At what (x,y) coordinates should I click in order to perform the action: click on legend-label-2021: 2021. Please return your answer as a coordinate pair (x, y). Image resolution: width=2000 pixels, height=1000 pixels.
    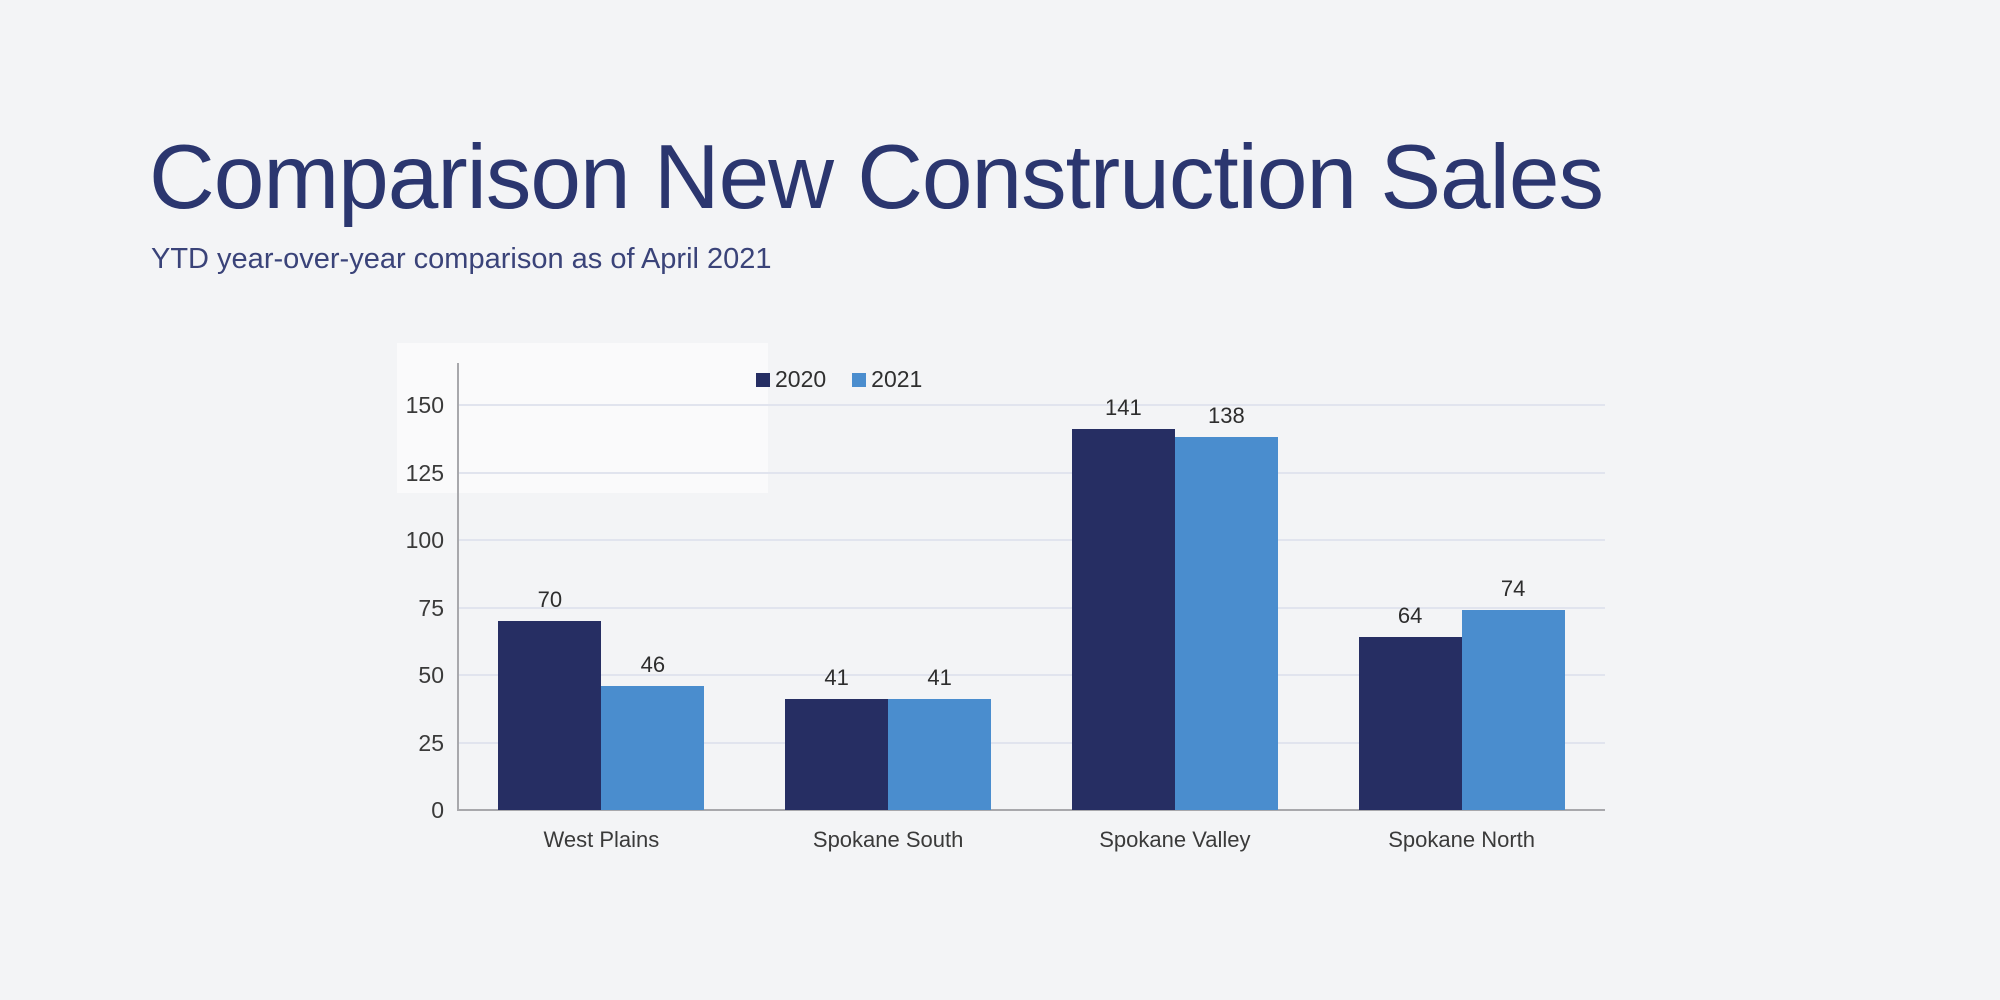
    Looking at the image, I should click on (897, 379).